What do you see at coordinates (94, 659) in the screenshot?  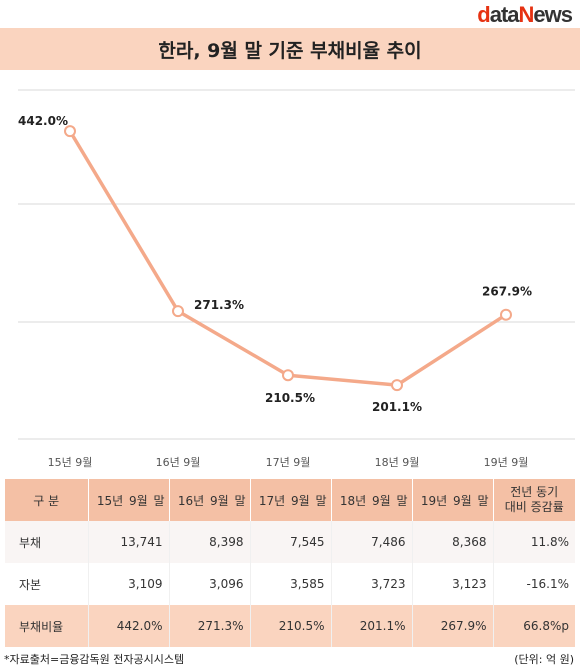 I see `source-note: *자료출처=금융감독원 전자공시시스템` at bounding box center [94, 659].